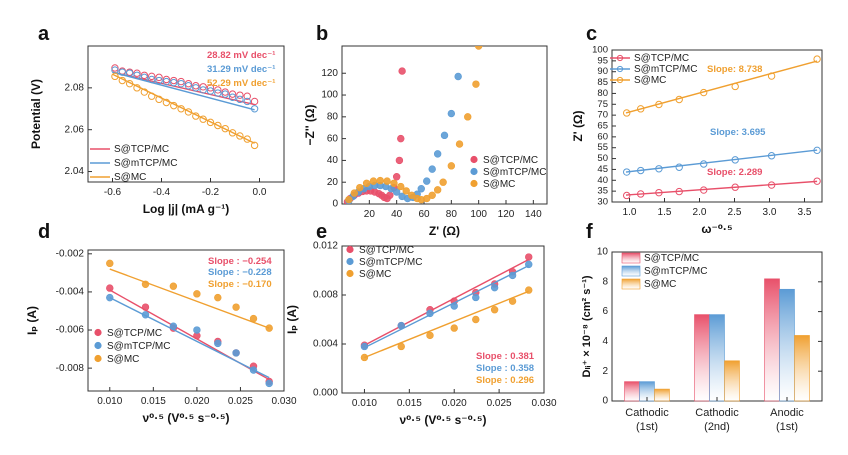  What do you see at coordinates (647, 427) in the screenshot?
I see `x-category-label: (1st)` at bounding box center [647, 427].